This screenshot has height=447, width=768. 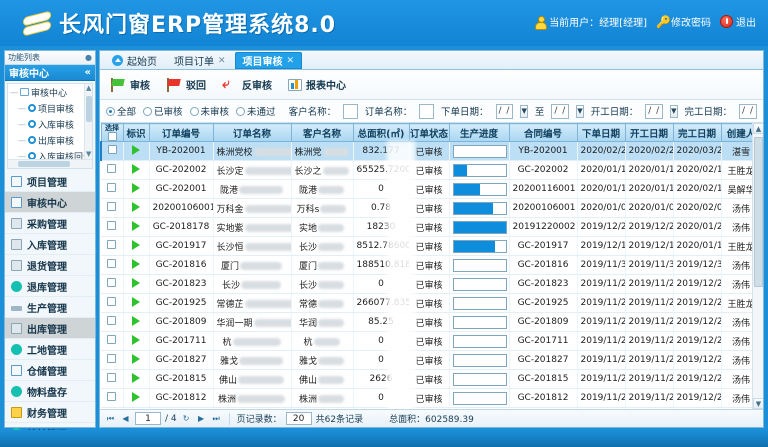 What do you see at coordinates (504, 111) in the screenshot?
I see `order-date-from-input: / /` at bounding box center [504, 111].